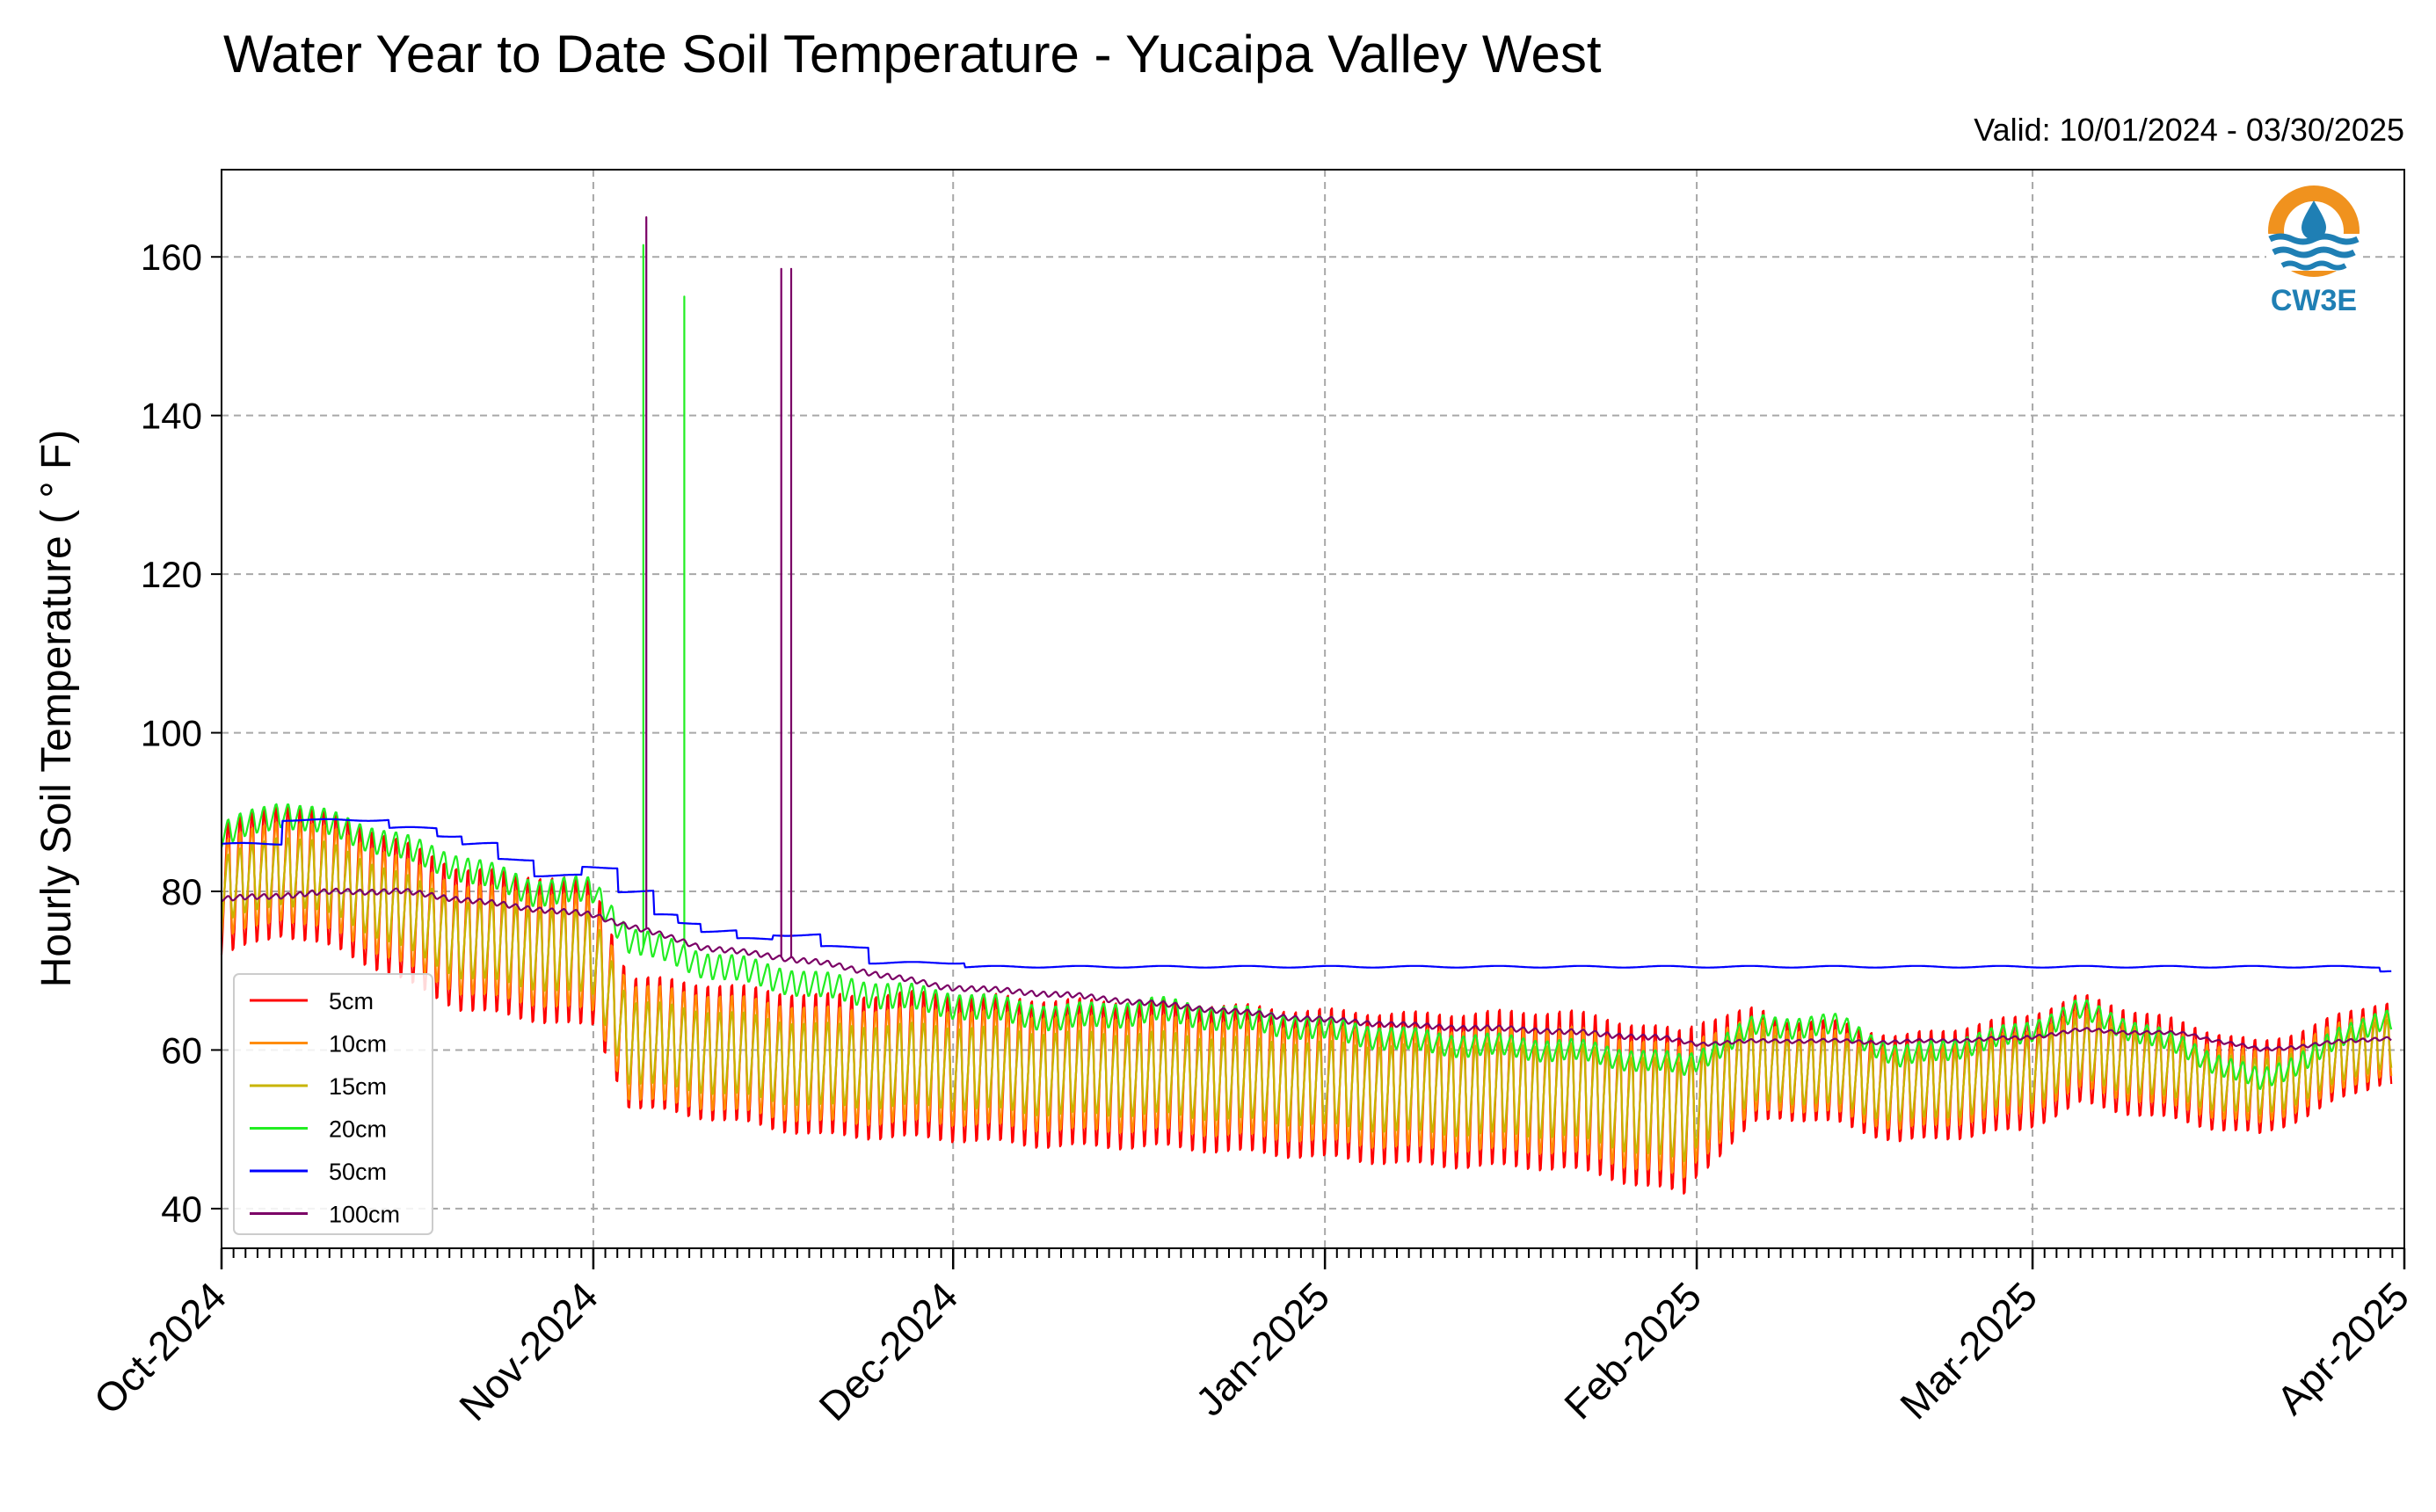  Describe the element at coordinates (181, 1209) in the screenshot. I see `y-tick-label: 40` at that location.